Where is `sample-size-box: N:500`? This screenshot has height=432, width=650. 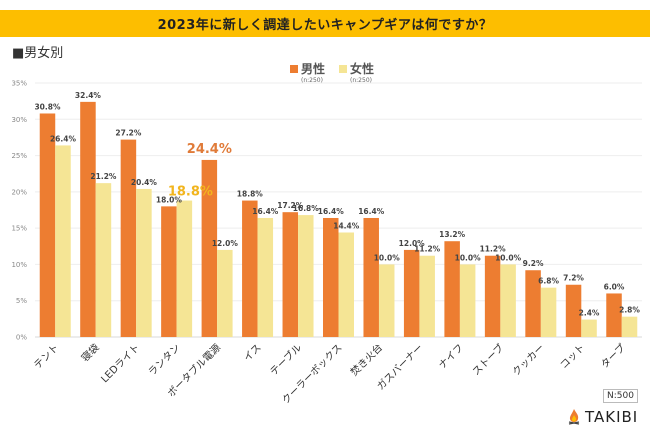
sample-size-box: N:500 is located at coordinates (620, 396).